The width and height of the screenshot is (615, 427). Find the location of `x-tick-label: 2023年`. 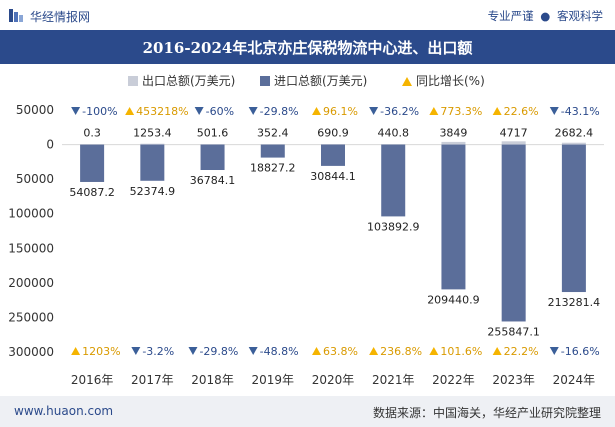

x-tick-label: 2023年 is located at coordinates (513, 380).